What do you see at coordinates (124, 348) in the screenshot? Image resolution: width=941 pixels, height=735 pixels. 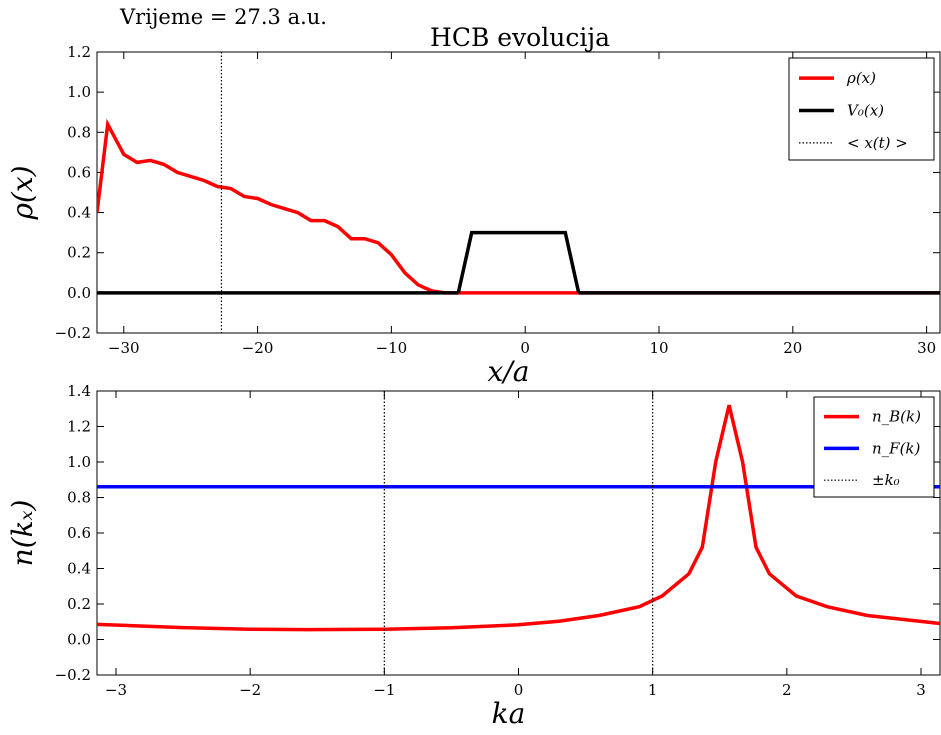 I see `x-tick-label: −30` at bounding box center [124, 348].